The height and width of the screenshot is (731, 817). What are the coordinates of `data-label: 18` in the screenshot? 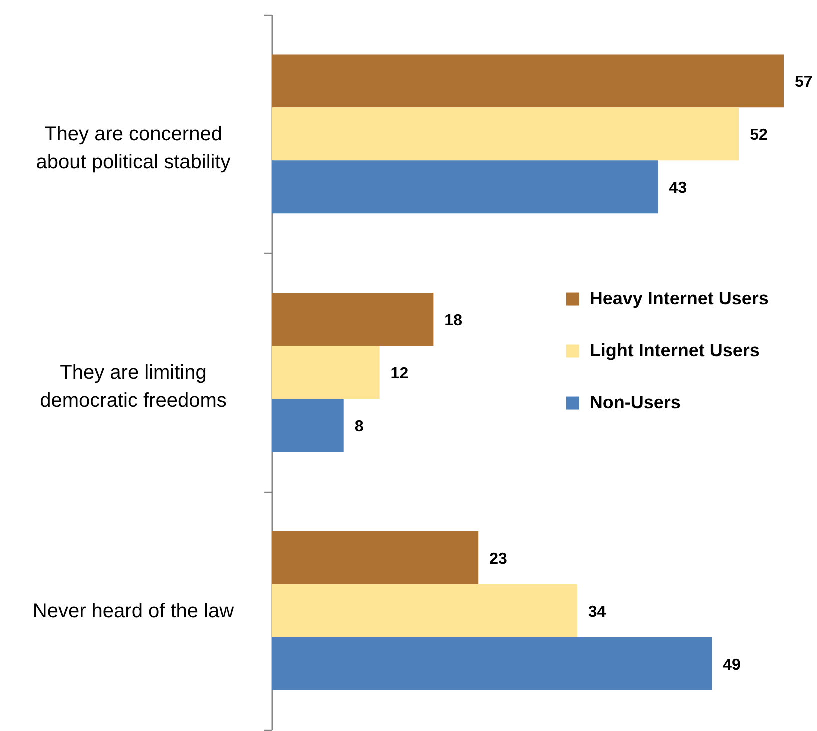 It's located at (453, 321).